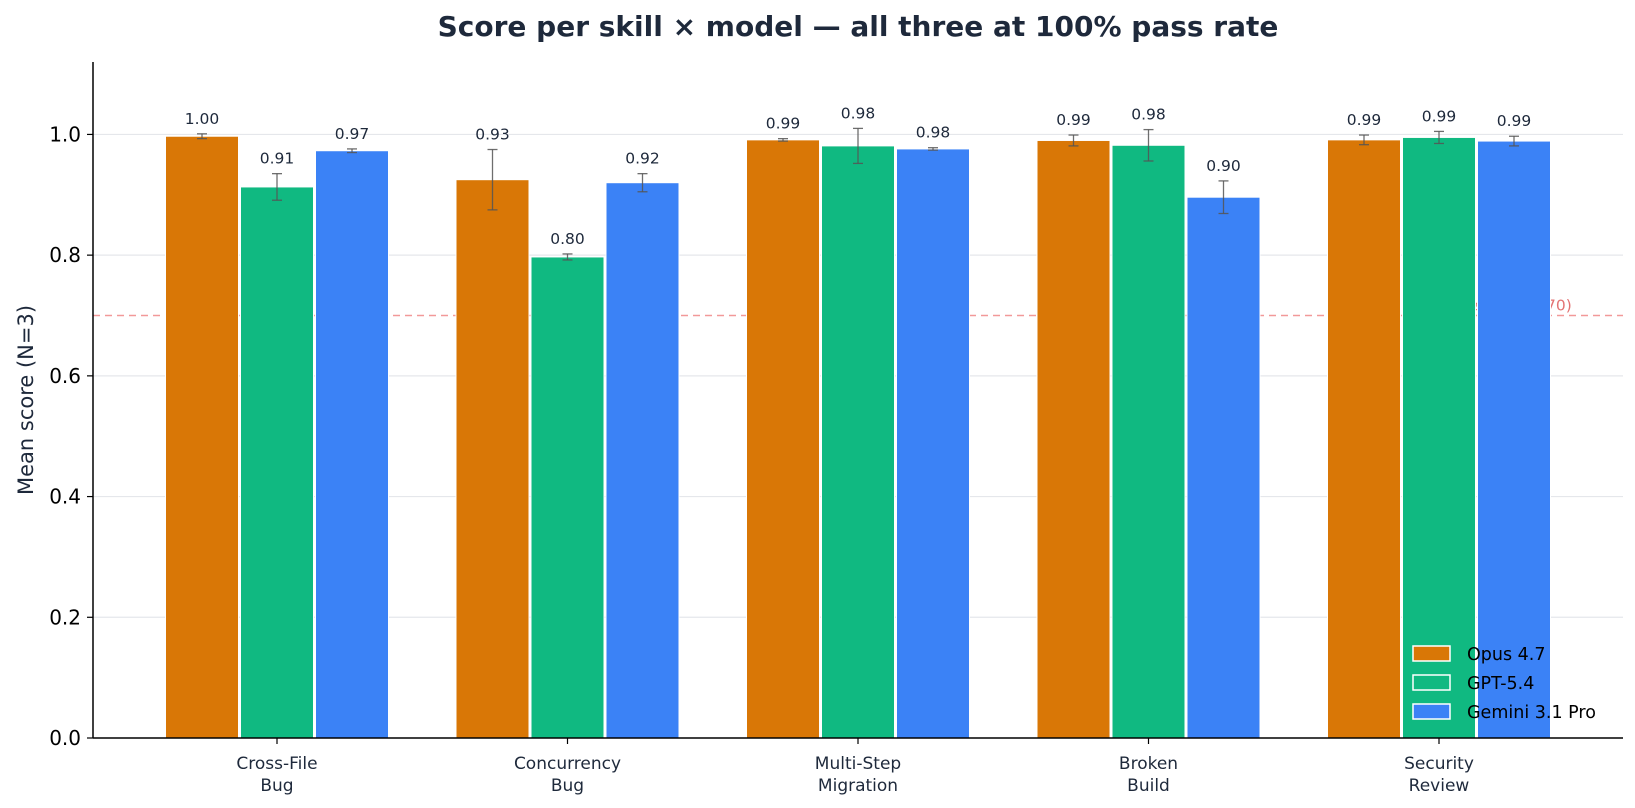  What do you see at coordinates (276, 764) in the screenshot?
I see `x-tick-label-line: Cross-File` at bounding box center [276, 764].